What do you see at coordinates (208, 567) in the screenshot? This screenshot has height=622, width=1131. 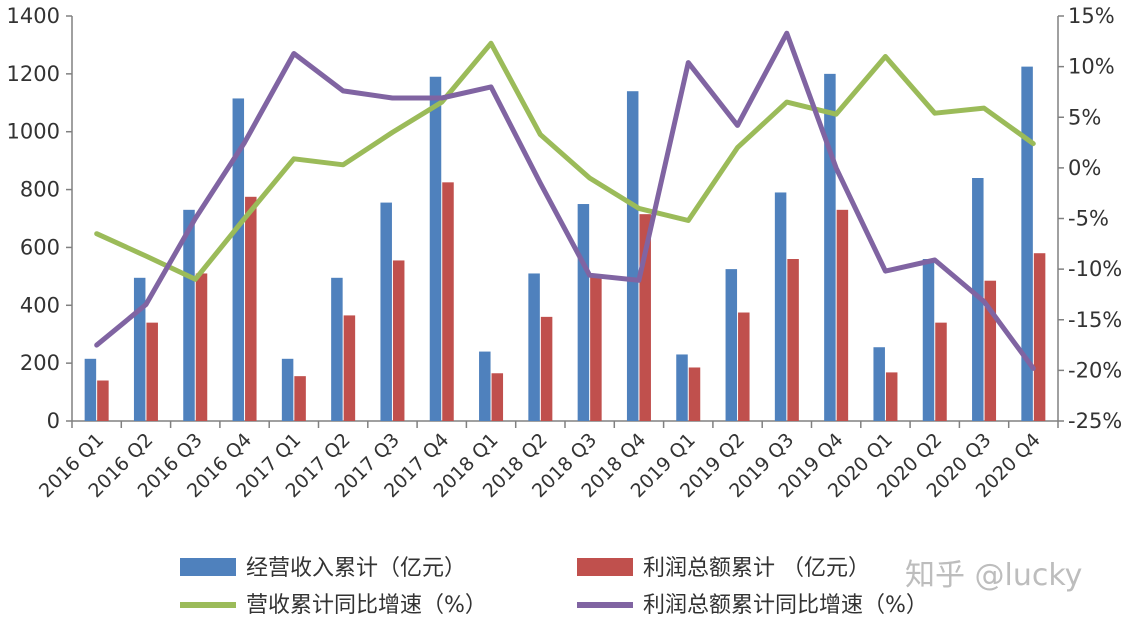 I see `legend-swatch-revenue` at bounding box center [208, 567].